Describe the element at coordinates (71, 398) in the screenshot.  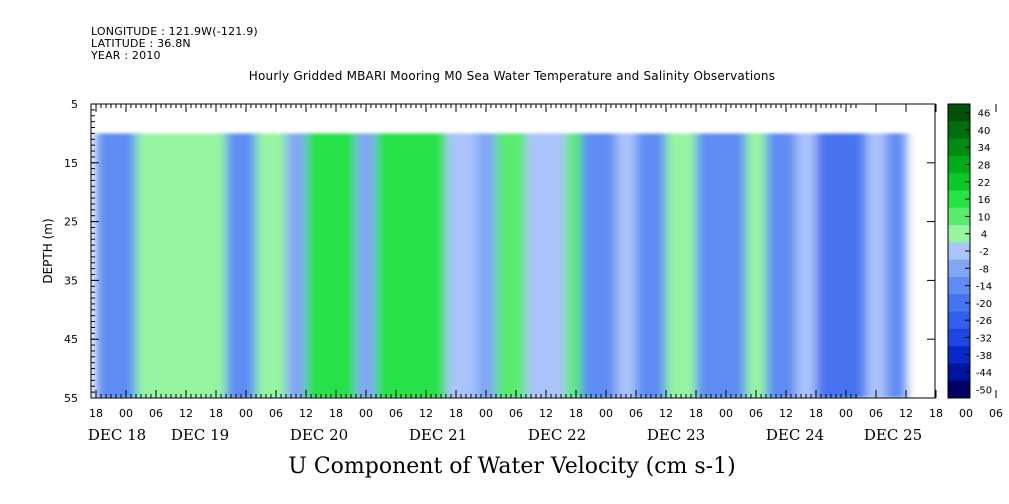
I see `y-tick-label: 55` at that location.